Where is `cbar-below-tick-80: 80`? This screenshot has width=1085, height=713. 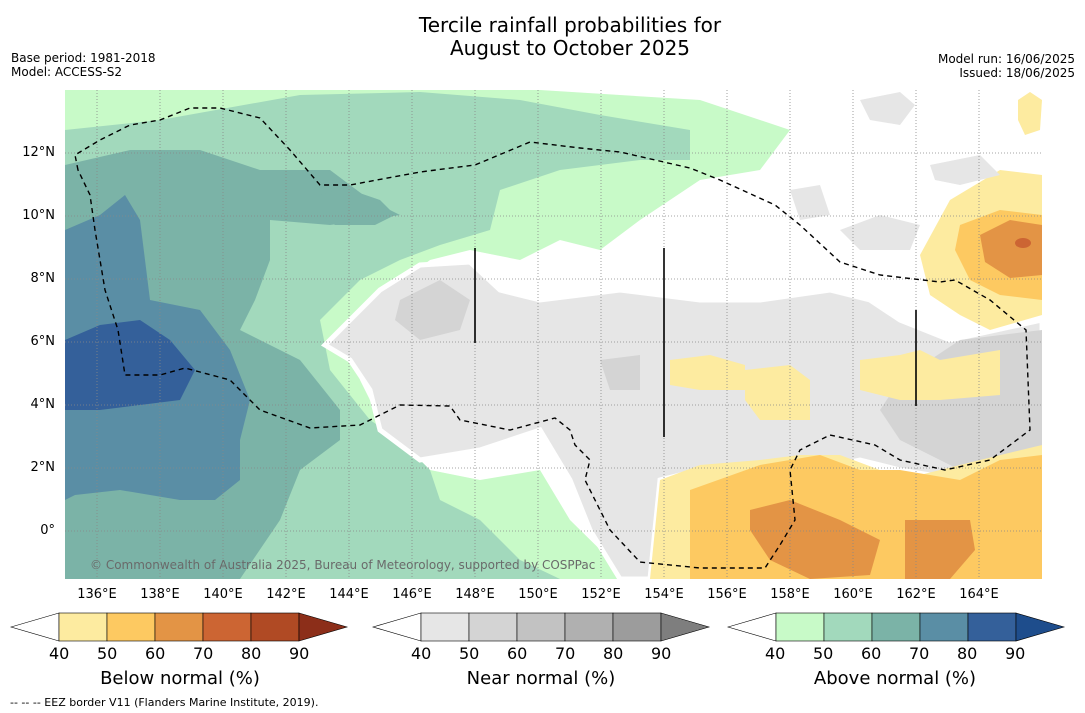
cbar-below-tick-80: 80 is located at coordinates (251, 653).